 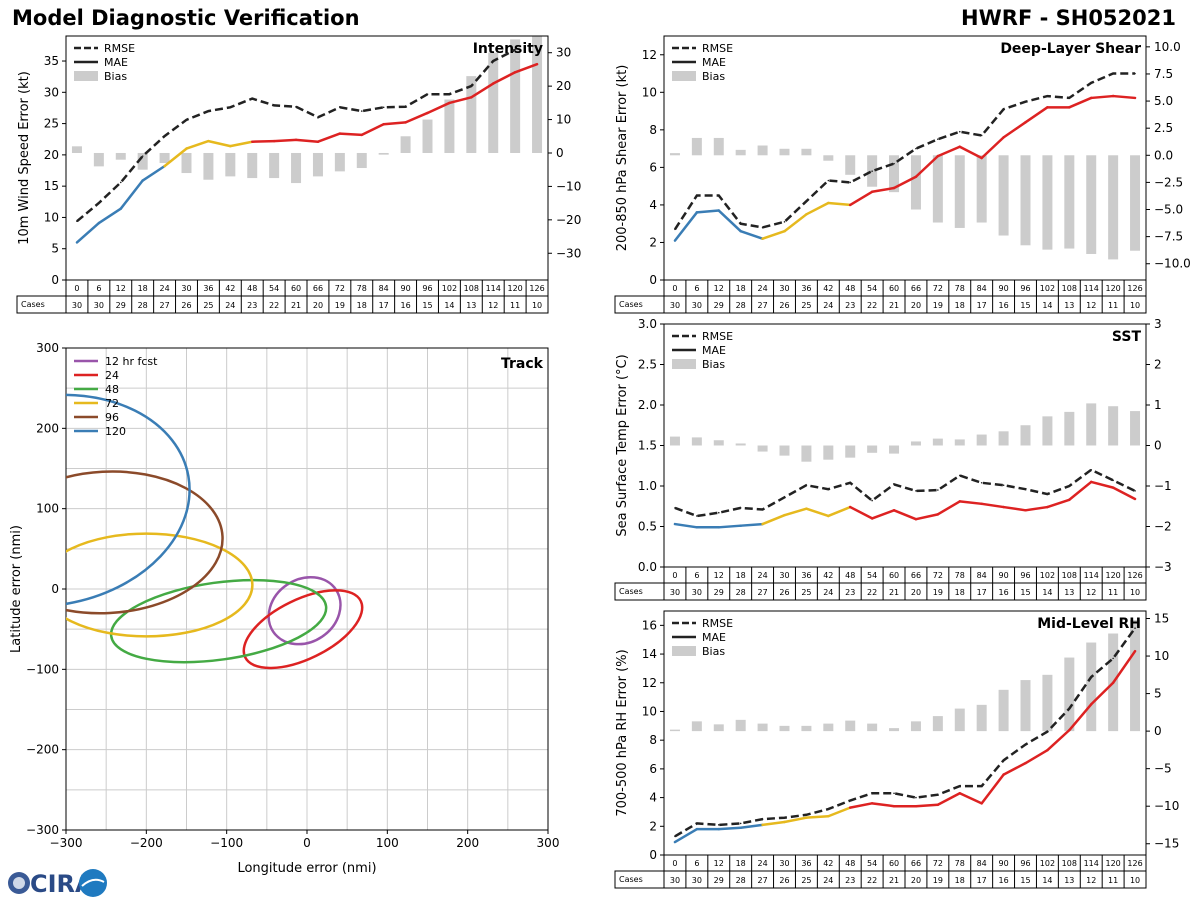 I want to click on y2-tick-label: 5.0, so click(x=1163, y=101).